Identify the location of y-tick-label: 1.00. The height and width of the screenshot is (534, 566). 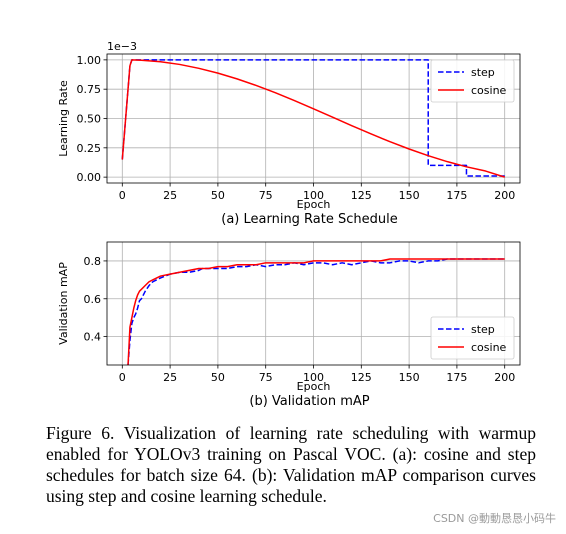
(89, 60).